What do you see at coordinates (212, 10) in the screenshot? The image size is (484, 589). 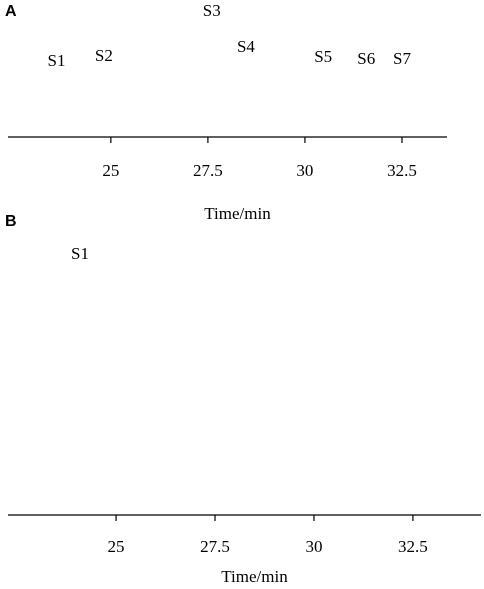 I see `peak-label: S3` at bounding box center [212, 10].